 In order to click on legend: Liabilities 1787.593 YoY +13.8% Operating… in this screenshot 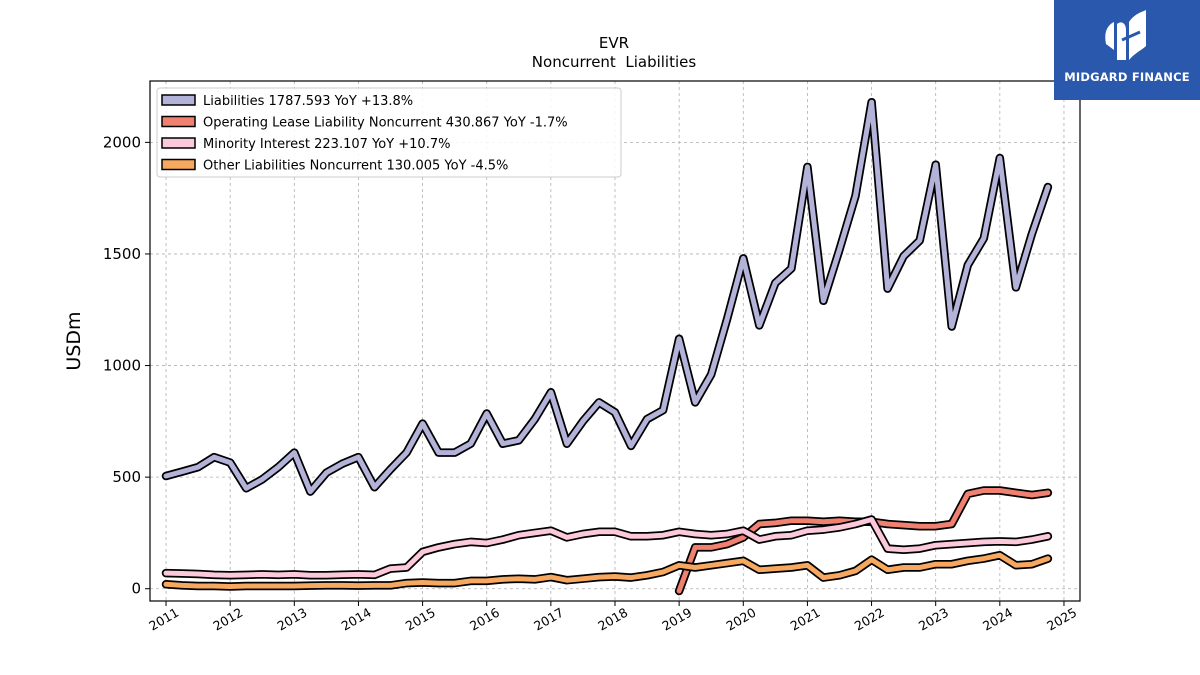, I will do `click(389, 132)`.